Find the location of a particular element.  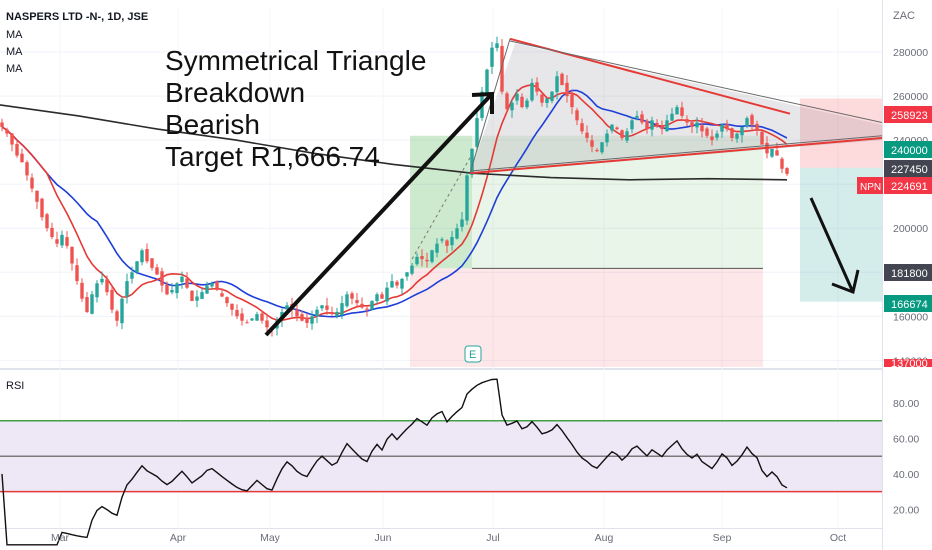

short-position-stop-zone is located at coordinates (841, 133).